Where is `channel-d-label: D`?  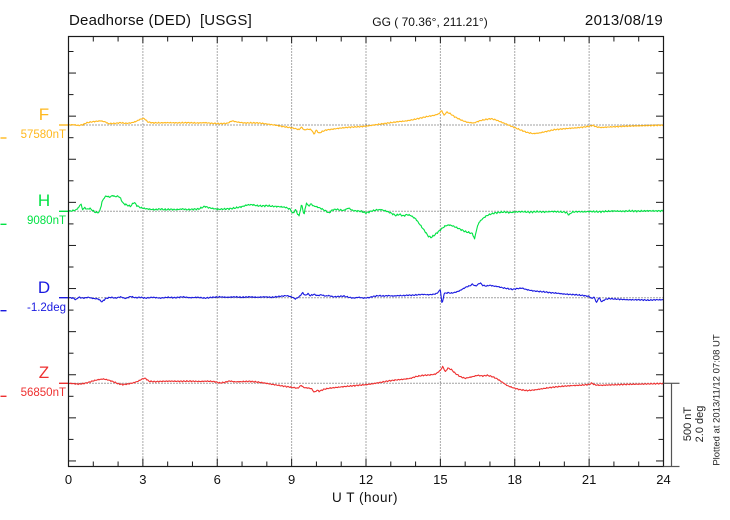
channel-d-label: D is located at coordinates (44, 287).